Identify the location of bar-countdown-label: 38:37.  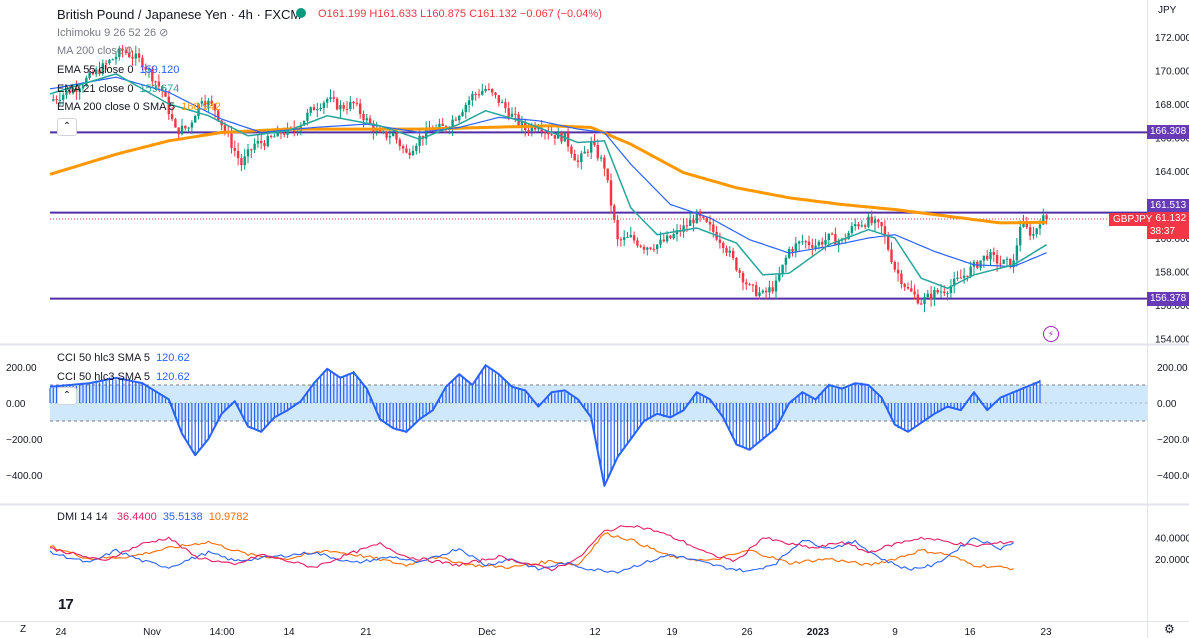
(1168, 232).